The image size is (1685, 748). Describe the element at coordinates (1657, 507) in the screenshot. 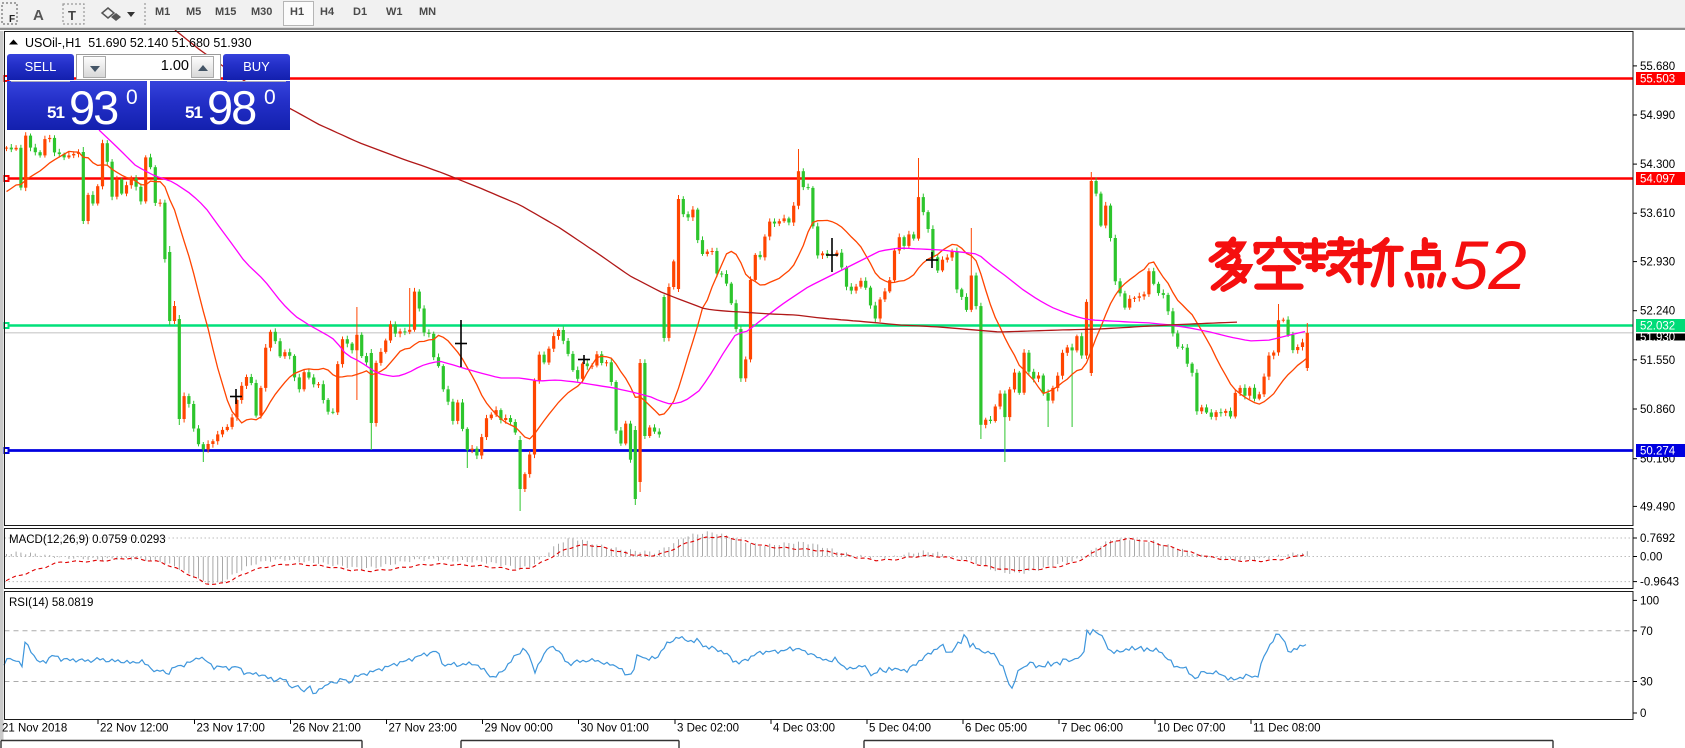

I see `svg-text: 49.490` at that location.